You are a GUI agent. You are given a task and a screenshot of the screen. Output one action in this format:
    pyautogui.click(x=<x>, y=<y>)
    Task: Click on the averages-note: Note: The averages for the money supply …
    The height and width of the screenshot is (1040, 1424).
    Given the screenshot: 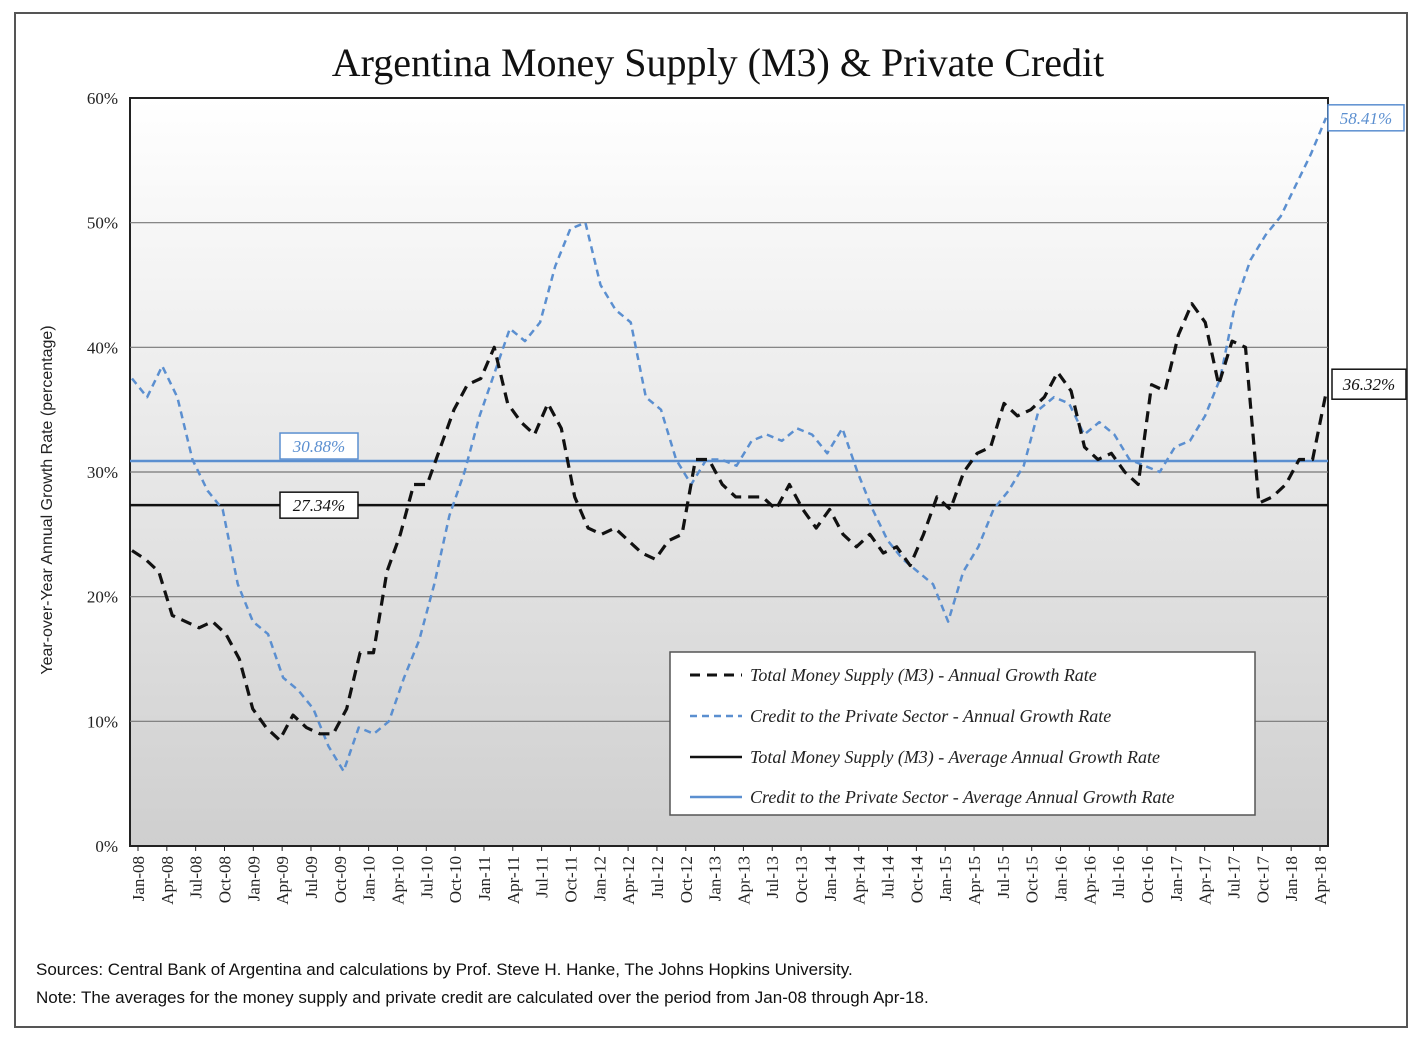 What is the action you would take?
    pyautogui.click(x=482, y=997)
    